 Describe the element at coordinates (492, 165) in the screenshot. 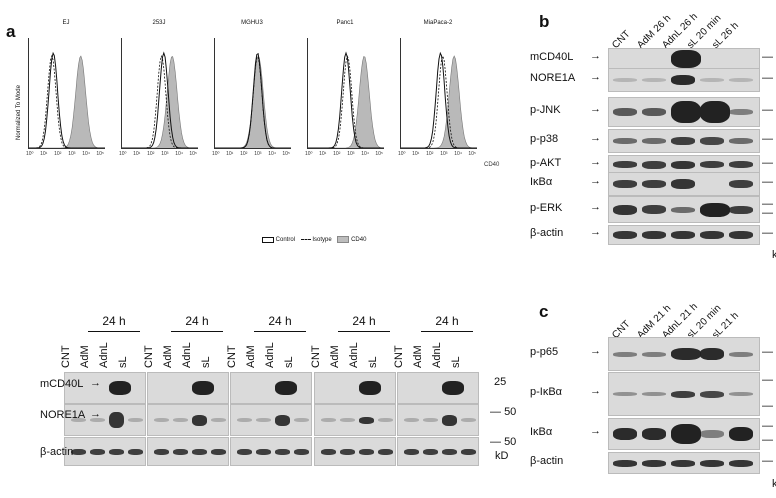

I see `histogram-x-axis-label: CD40` at that location.